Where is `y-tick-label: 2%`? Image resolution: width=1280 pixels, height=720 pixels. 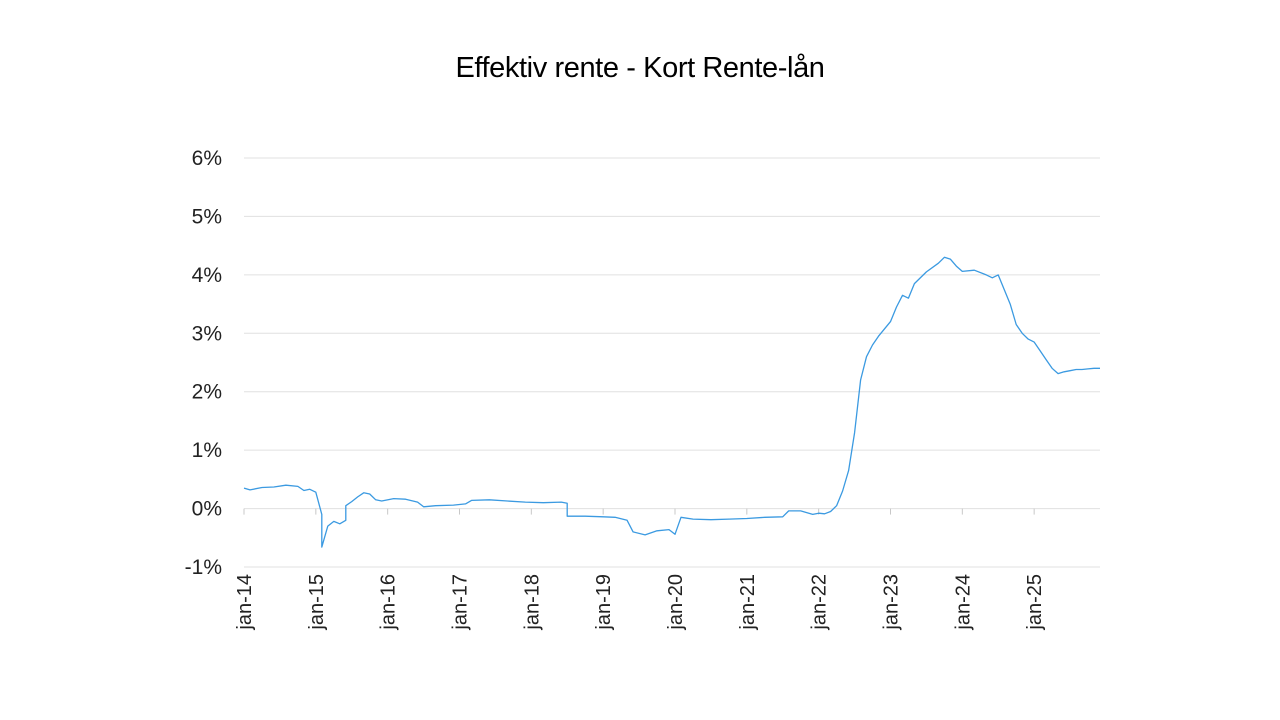
y-tick-label: 2% is located at coordinates (207, 392).